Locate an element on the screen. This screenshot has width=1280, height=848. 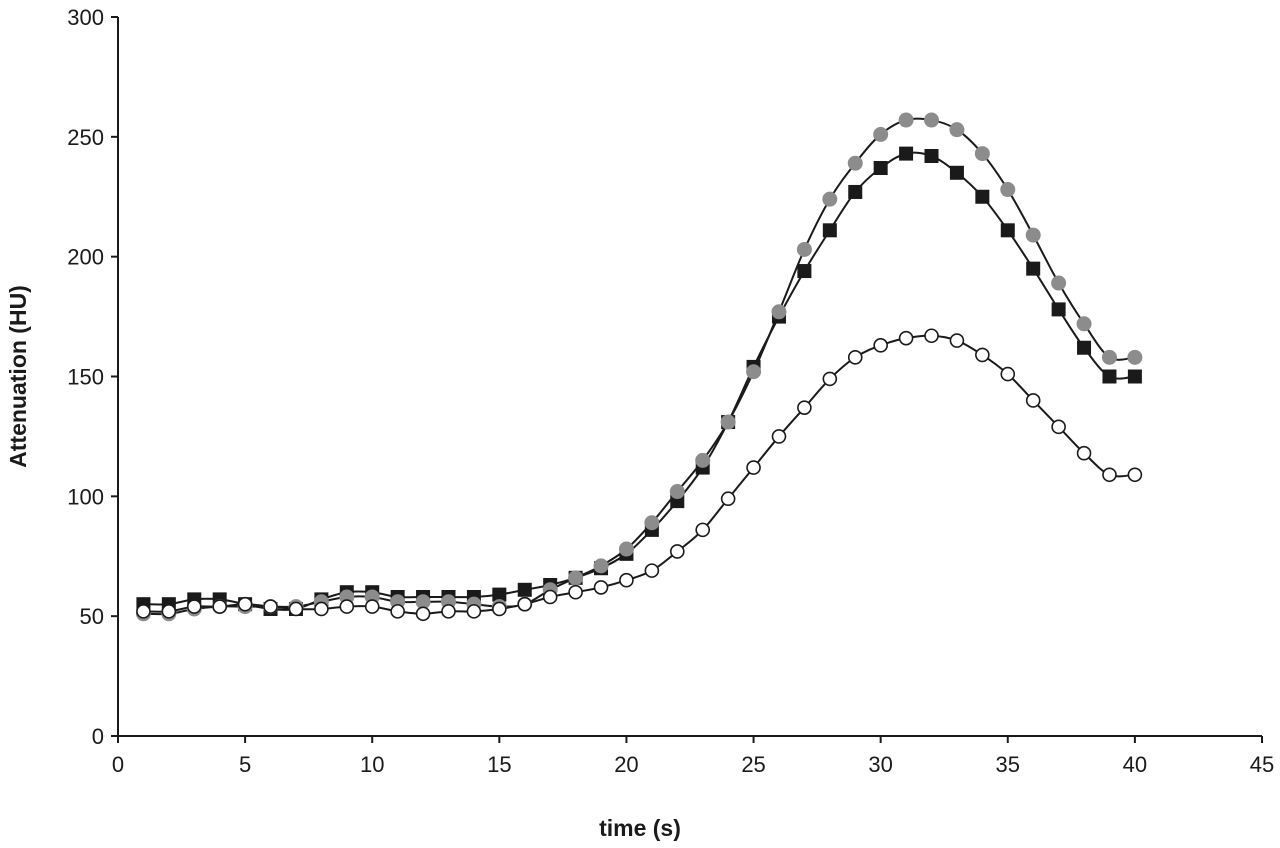
y-tick-label: 100 is located at coordinates (85, 496).